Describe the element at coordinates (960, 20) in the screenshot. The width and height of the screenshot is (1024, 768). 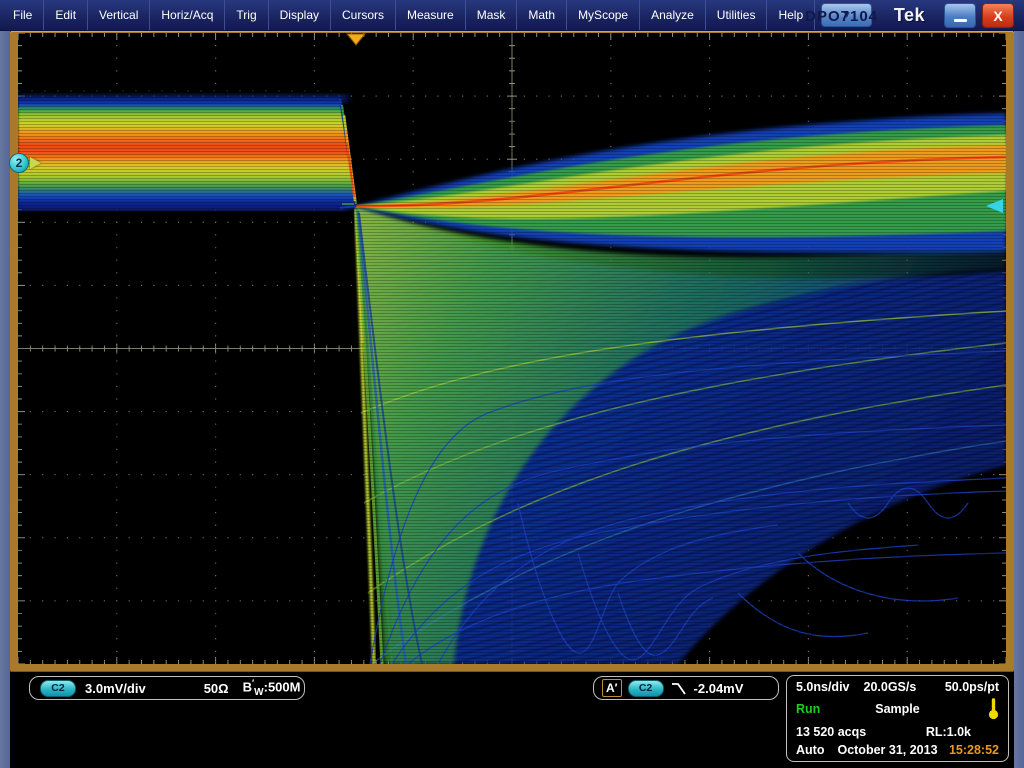
I see `minimize-icon` at that location.